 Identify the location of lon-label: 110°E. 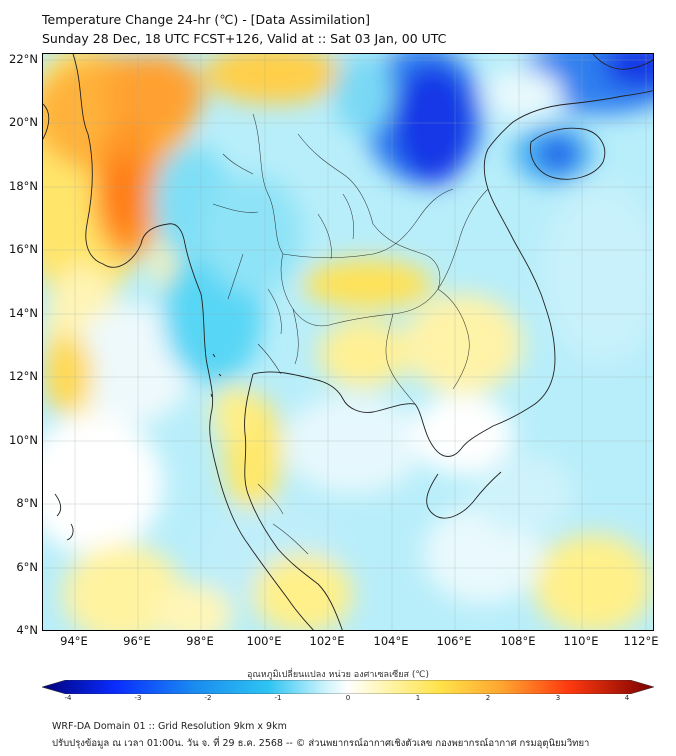
(581, 641).